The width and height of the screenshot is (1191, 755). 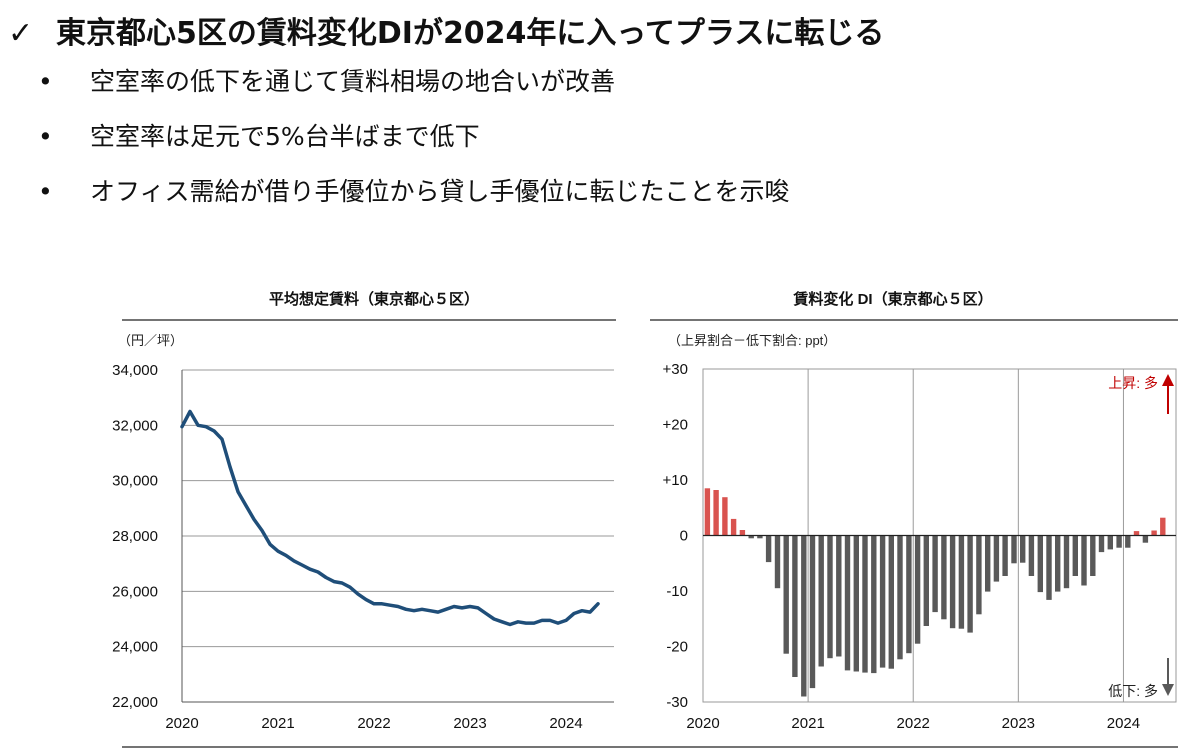 I want to click on left-chart-series, so click(x=390, y=518).